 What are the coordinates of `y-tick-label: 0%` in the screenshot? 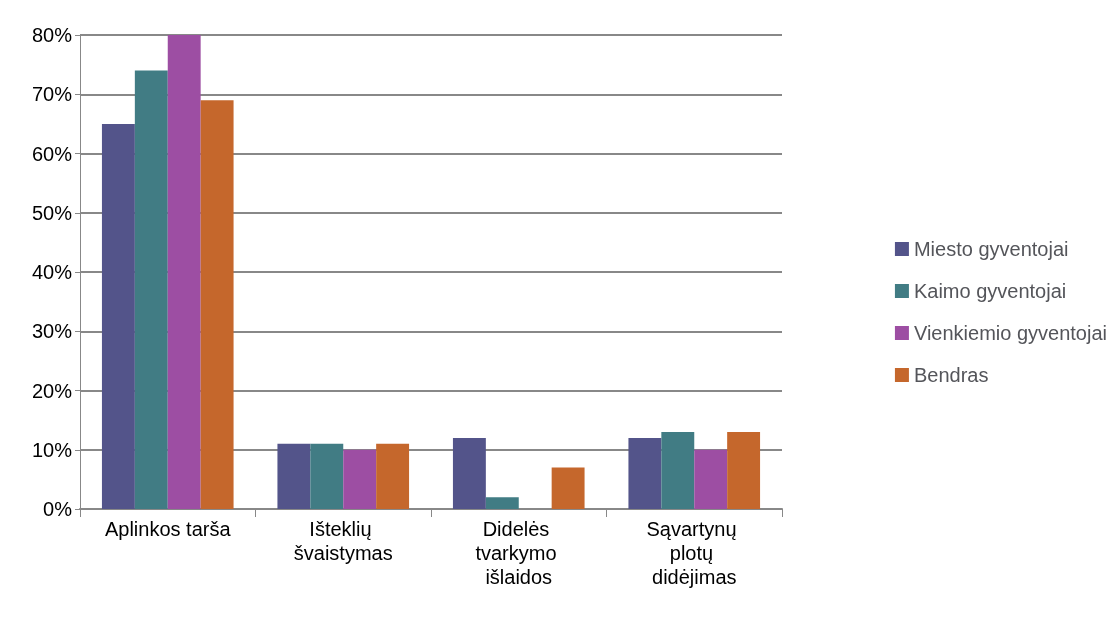 It's located at (58, 509).